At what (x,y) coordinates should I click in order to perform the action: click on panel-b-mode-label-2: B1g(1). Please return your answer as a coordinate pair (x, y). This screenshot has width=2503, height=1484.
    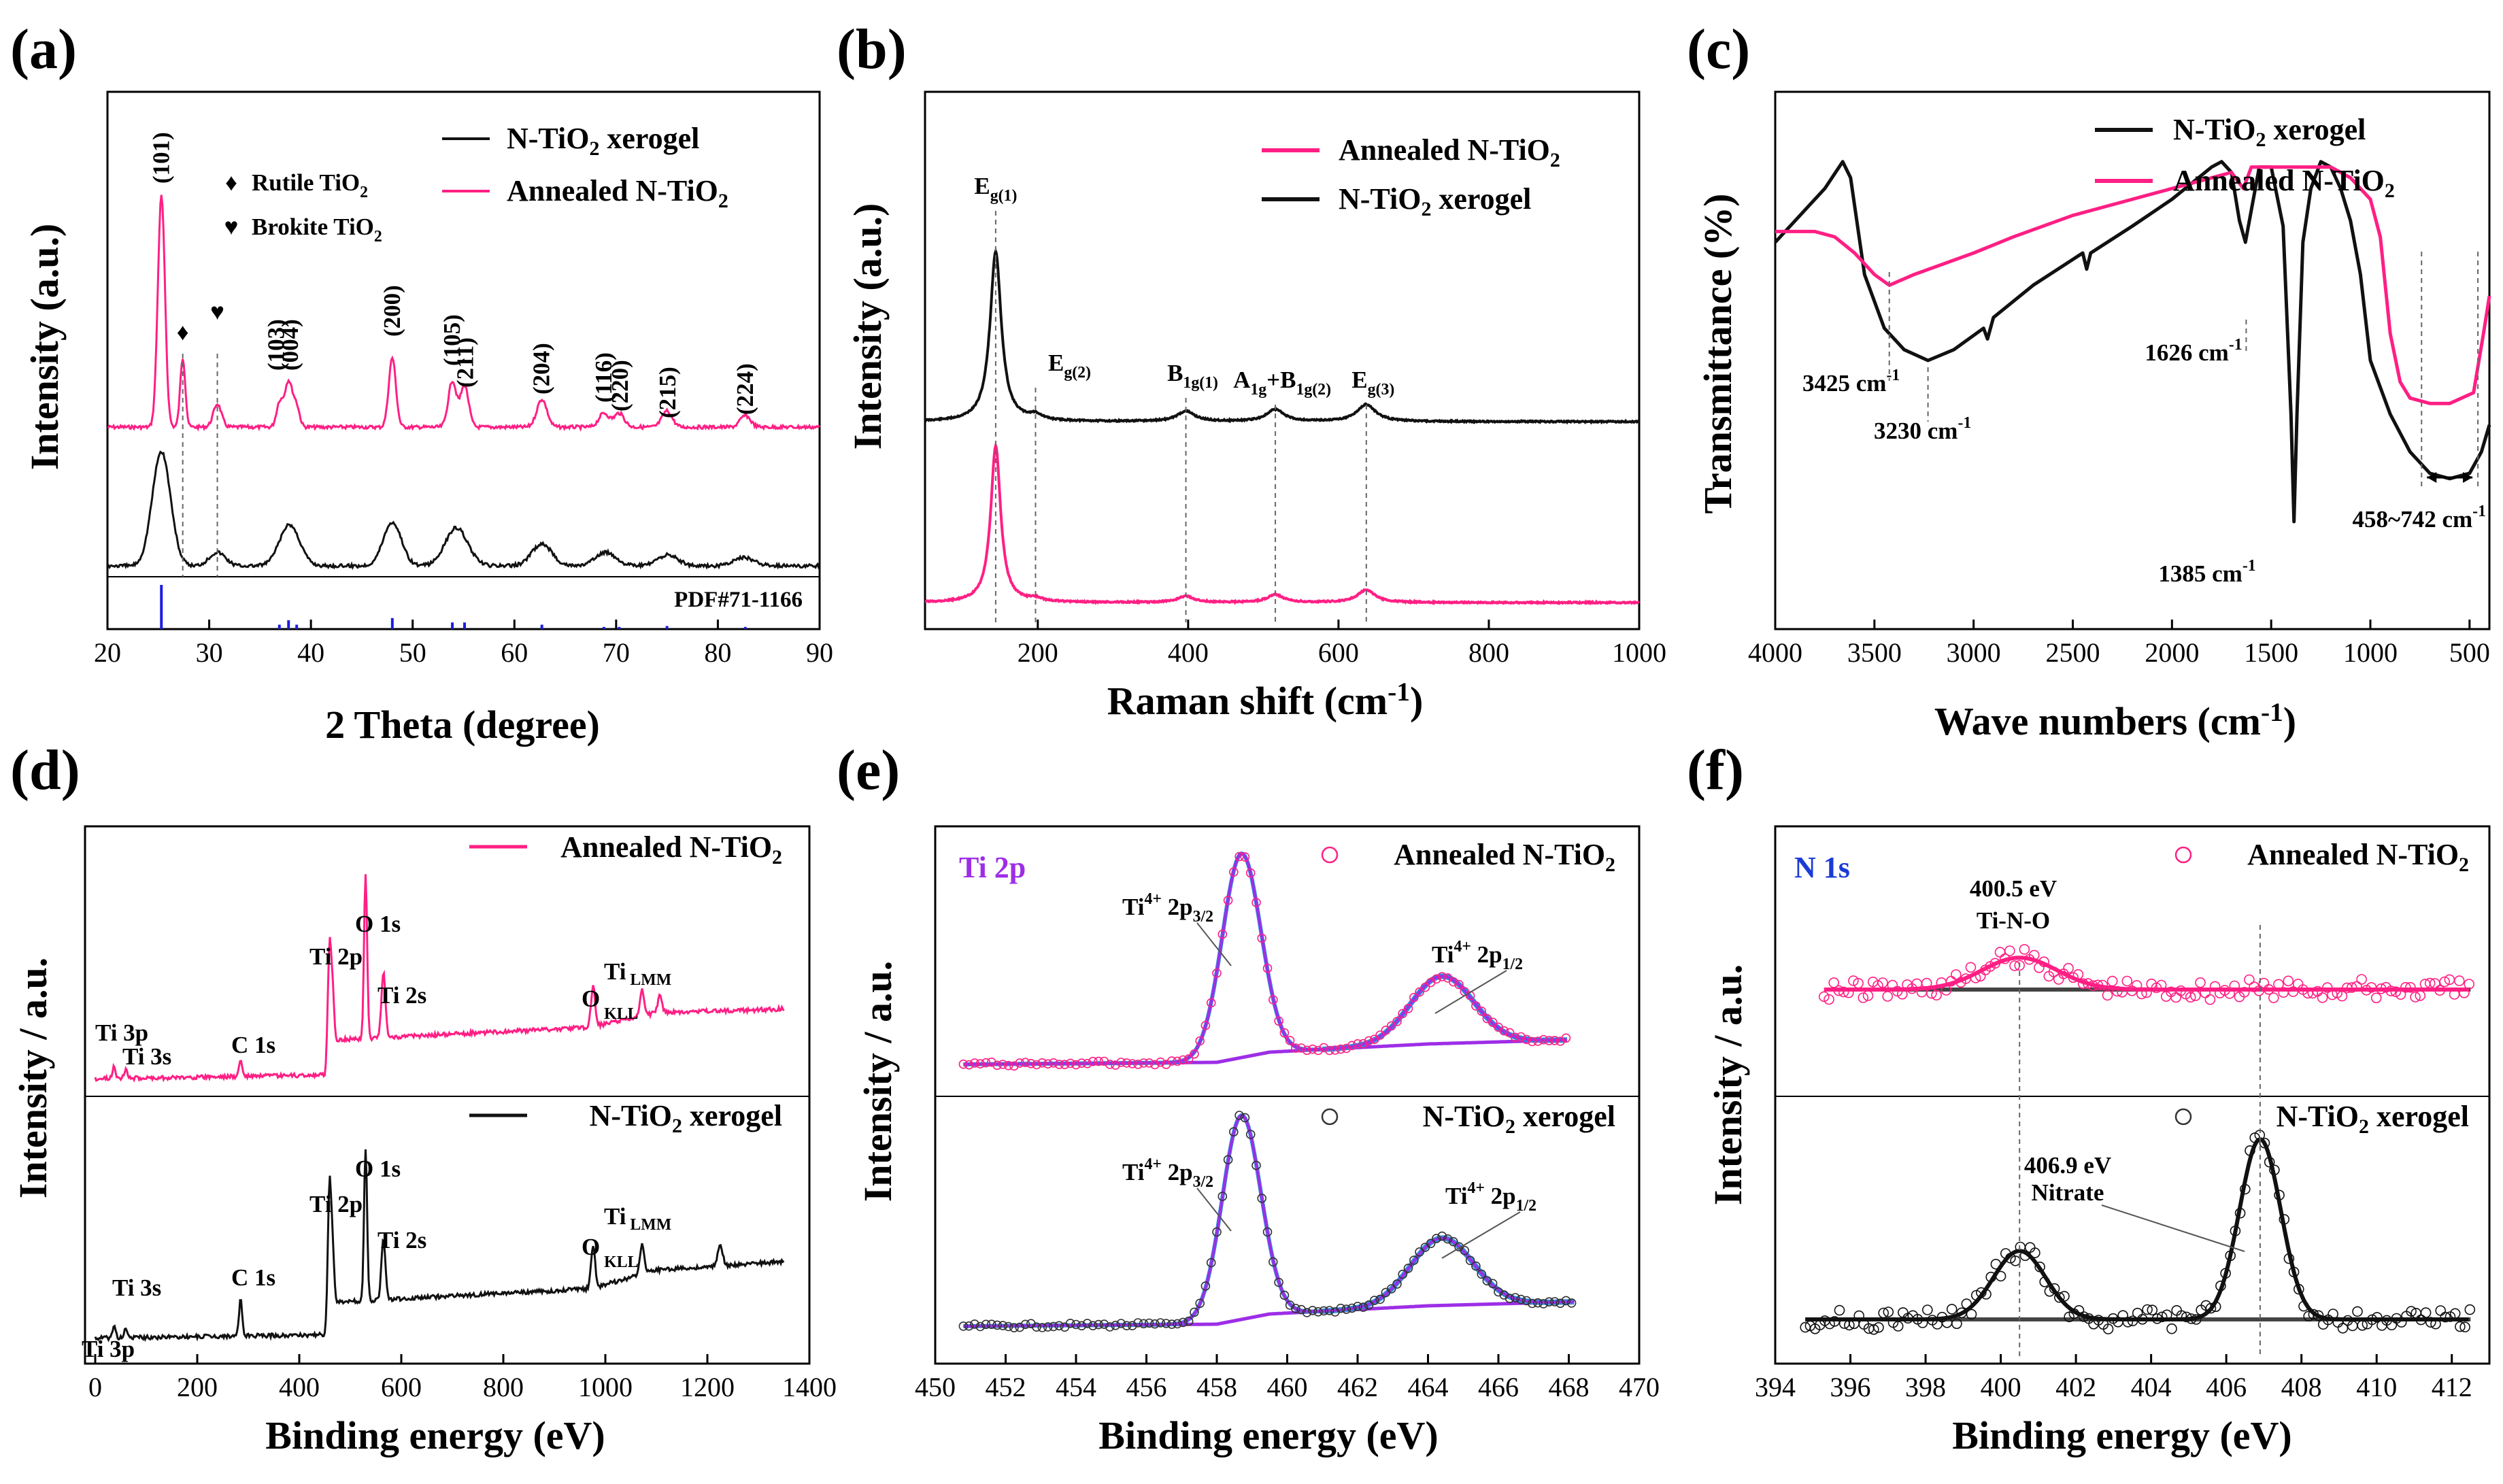
    Looking at the image, I should click on (1192, 376).